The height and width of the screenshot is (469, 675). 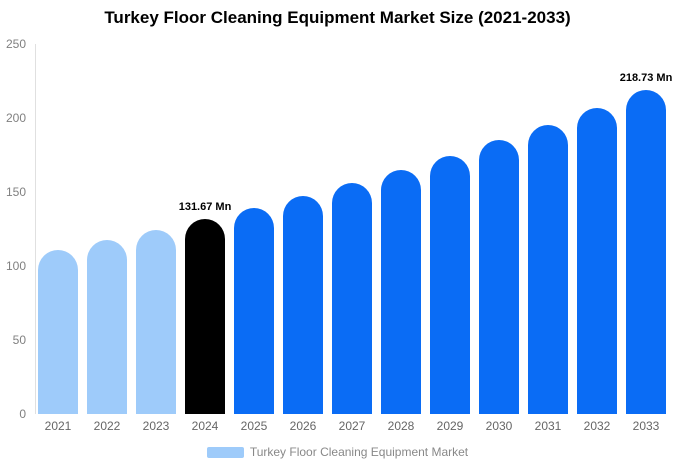 I want to click on legend-swatch-icon, so click(x=225, y=452).